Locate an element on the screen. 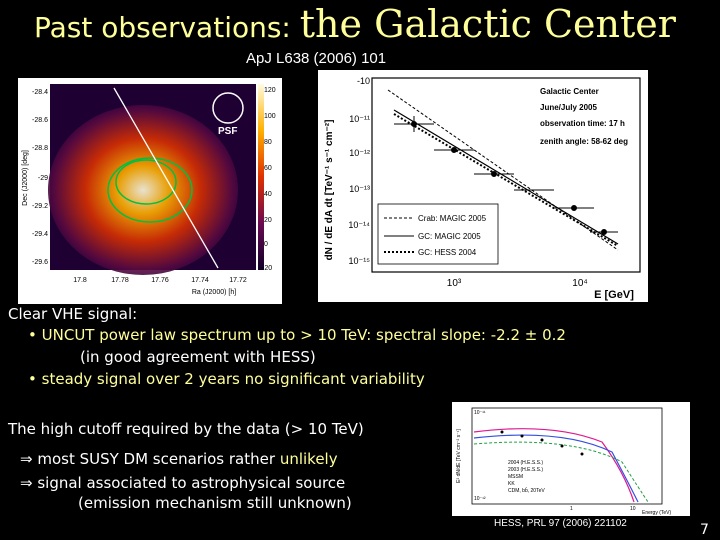 This screenshot has width=720, height=540. slide-title: Past observations: the Galactic Center is located at coordinates (355, 24).